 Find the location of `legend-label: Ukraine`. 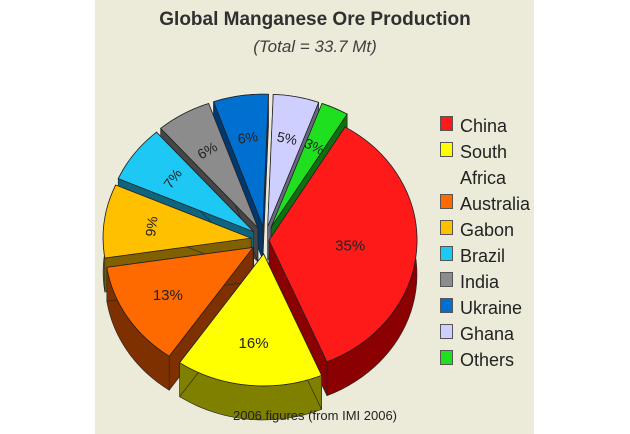

legend-label: Ukraine is located at coordinates (491, 308).